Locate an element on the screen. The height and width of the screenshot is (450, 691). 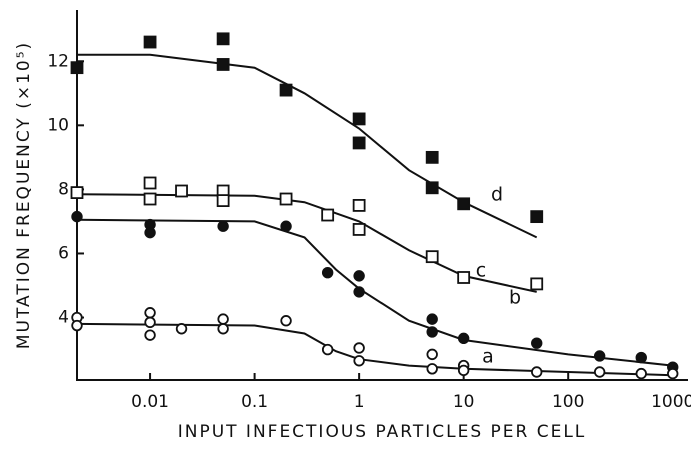
x-axis-title: INPUT INFECTIOUS PARTICLES PER CELL is located at coordinates (382, 432).